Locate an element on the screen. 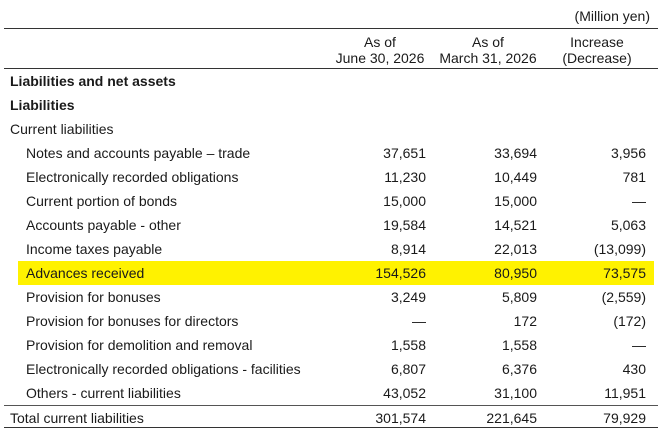 The width and height of the screenshot is (662, 436). header-line: March 31, 2026 is located at coordinates (488, 58).